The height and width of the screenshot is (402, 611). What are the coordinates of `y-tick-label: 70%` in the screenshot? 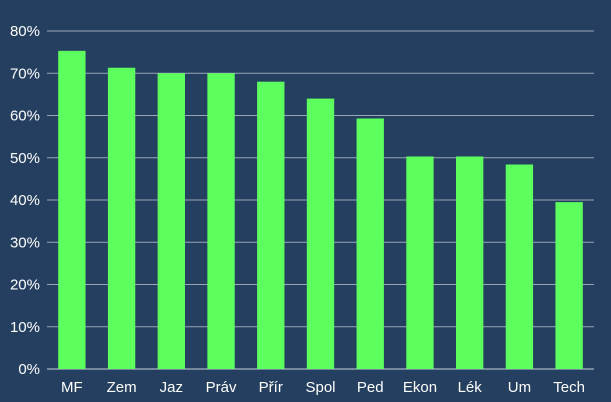 It's located at (25, 73).